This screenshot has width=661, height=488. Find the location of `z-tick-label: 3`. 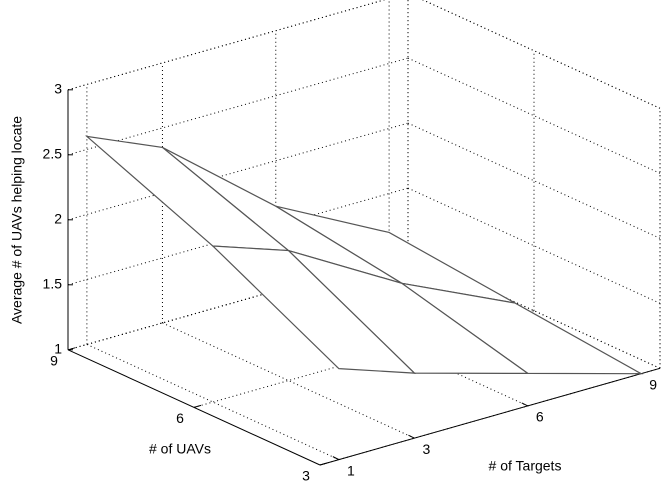

z-tick-label: 3 is located at coordinates (58, 89).